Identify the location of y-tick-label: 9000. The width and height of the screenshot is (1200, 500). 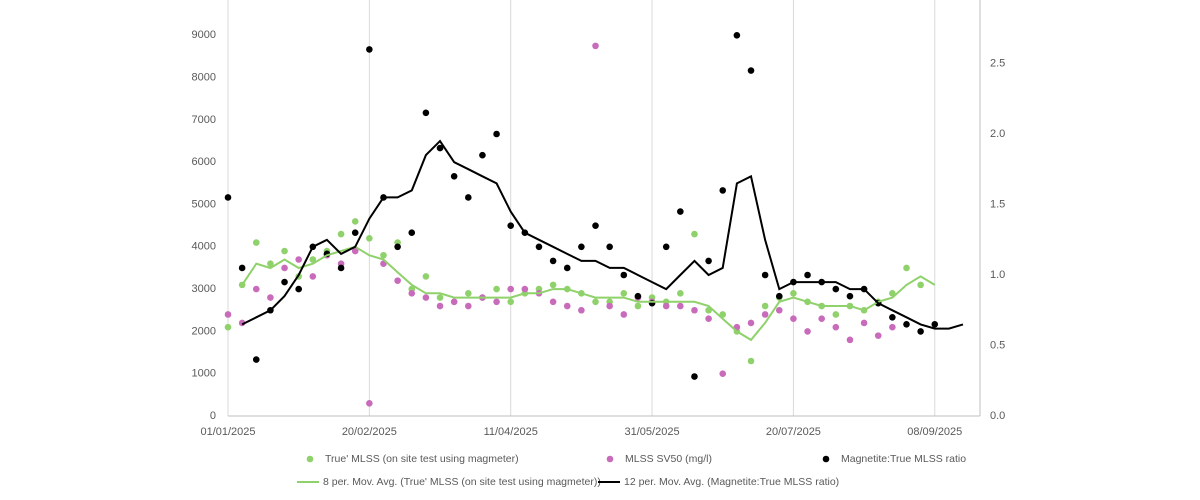
(204, 35).